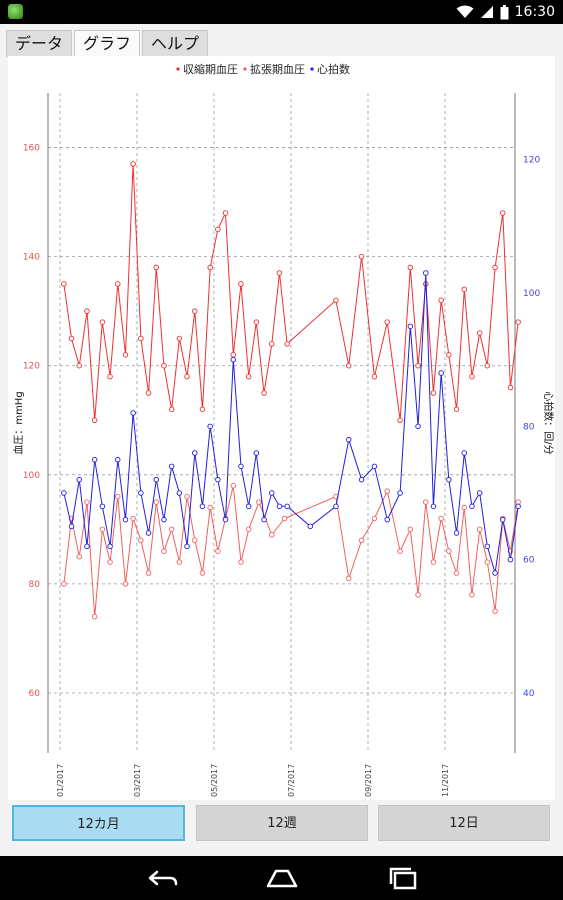 The width and height of the screenshot is (563, 900). I want to click on status-bar: 16:30, so click(281, 12).